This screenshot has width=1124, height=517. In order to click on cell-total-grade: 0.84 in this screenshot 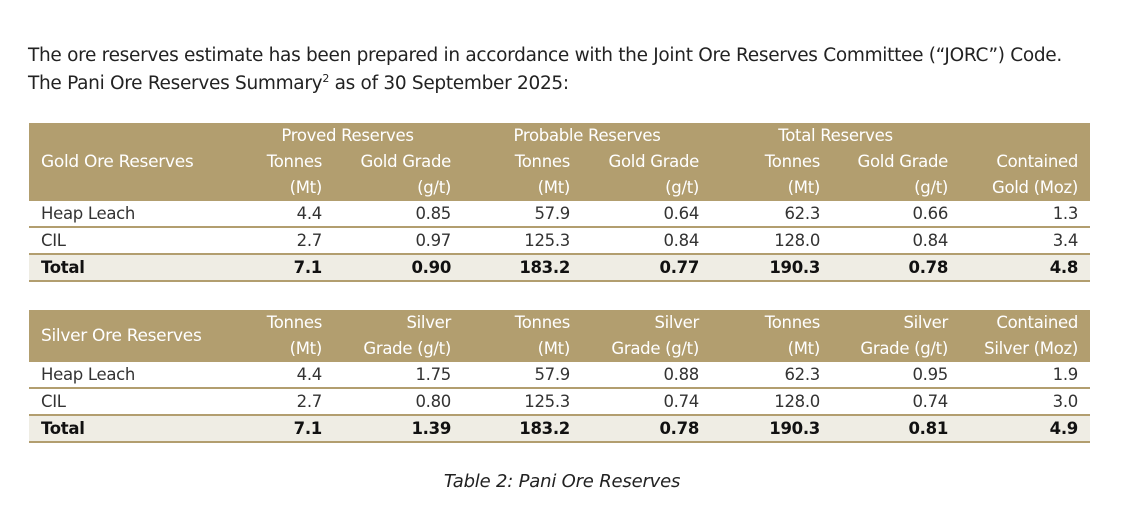, I will do `click(896, 241)`.